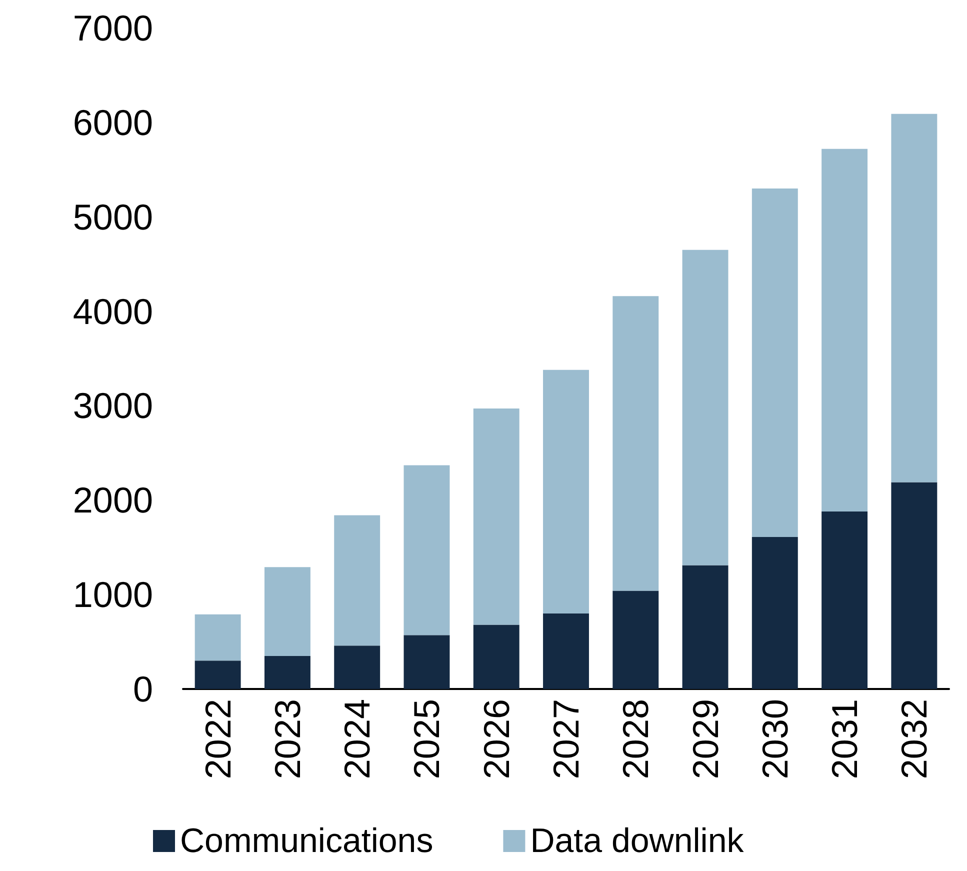  Describe the element at coordinates (566, 739) in the screenshot. I see `x-tick-label: 2027` at that location.